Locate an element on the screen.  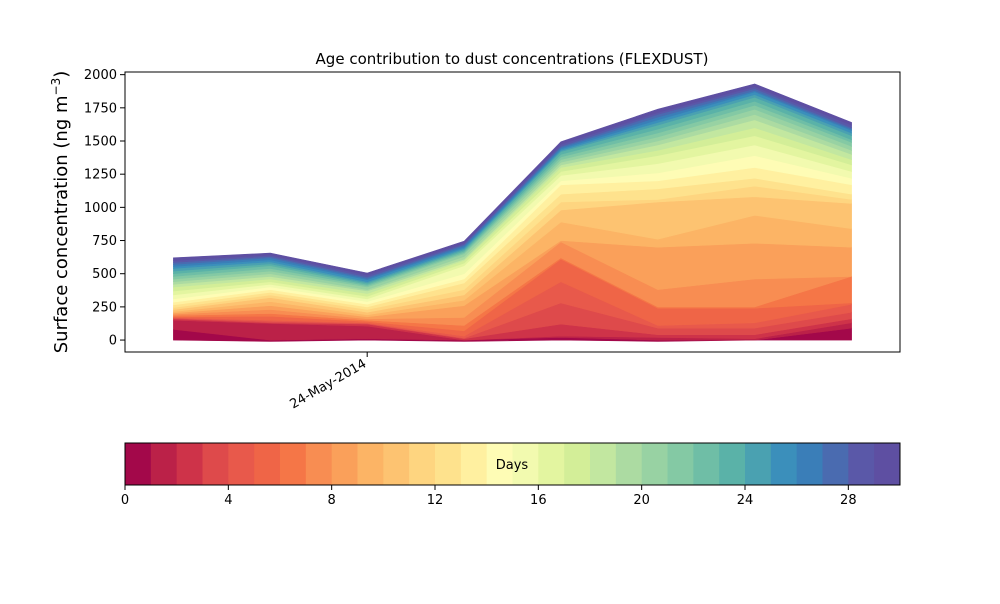
colorbar-ticks: 0 4 8 12 16 20 24 28 is located at coordinates (489, 496).